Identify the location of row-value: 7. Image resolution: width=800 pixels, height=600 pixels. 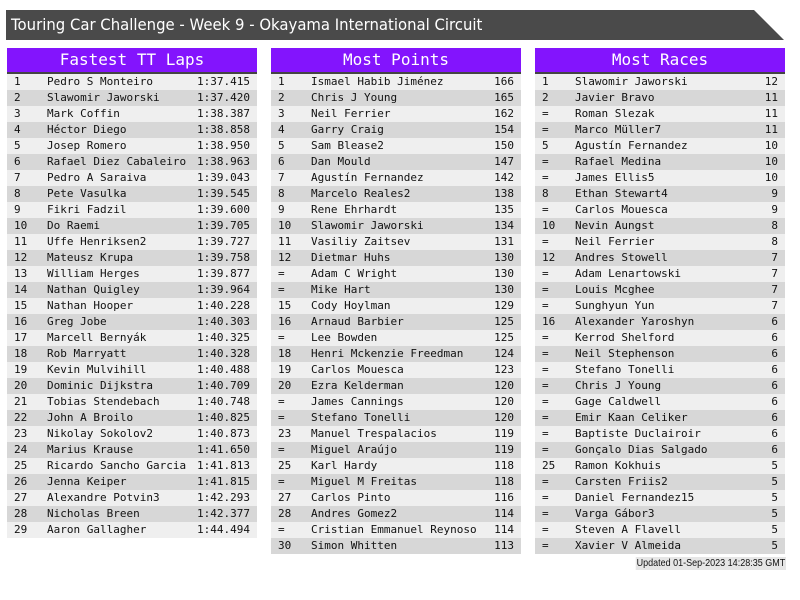
(774, 273).